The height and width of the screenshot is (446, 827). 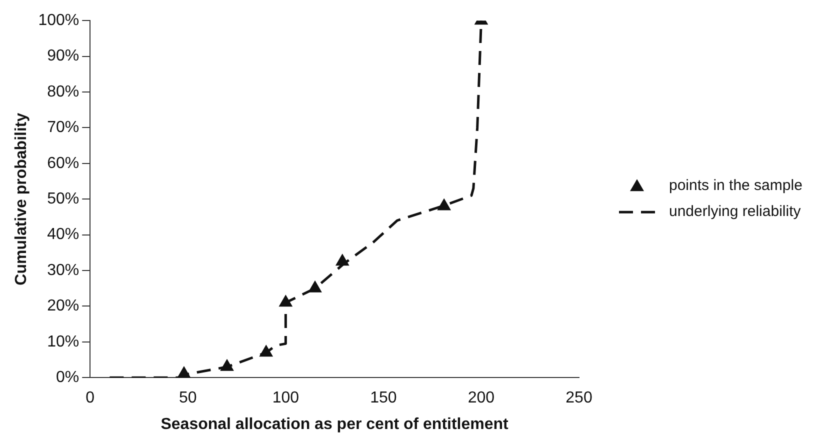 What do you see at coordinates (63, 91) in the screenshot?
I see `y-tick-label: 80%` at bounding box center [63, 91].